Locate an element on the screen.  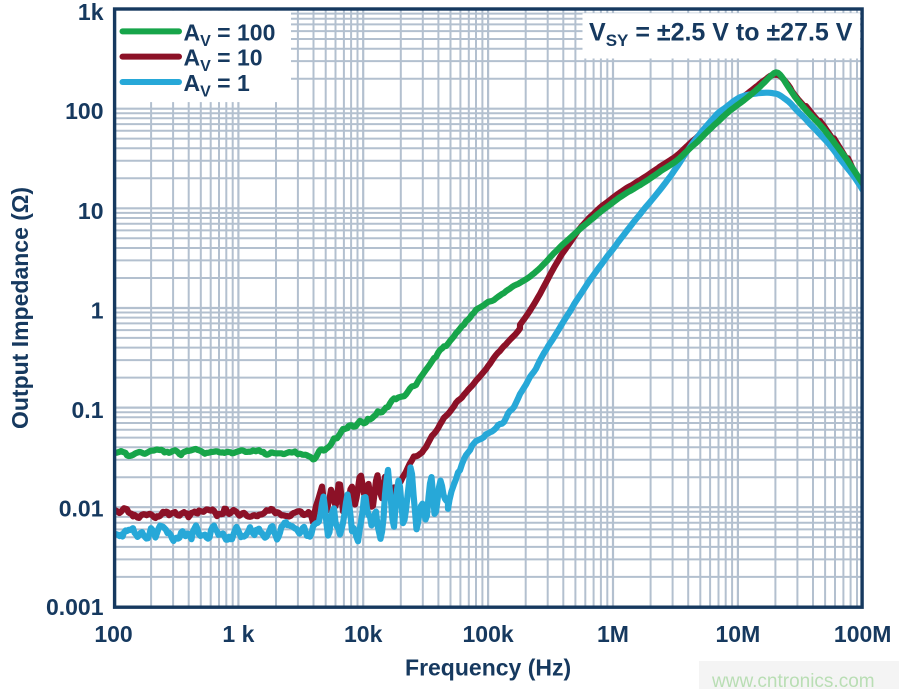
svg-text: 10k is located at coordinates (363, 634).